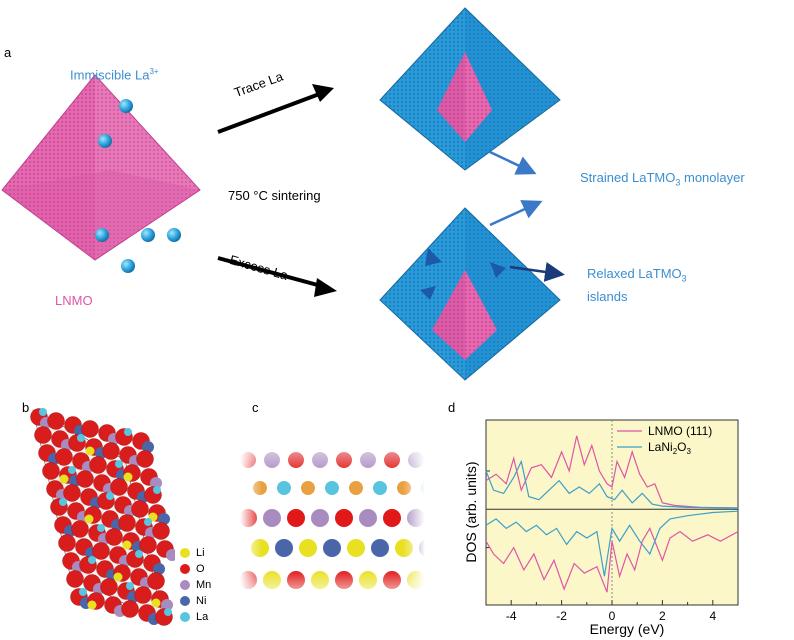 The height and width of the screenshot is (640, 794). What do you see at coordinates (470, 89) in the screenshot?
I see `strained-octahedron` at bounding box center [470, 89].